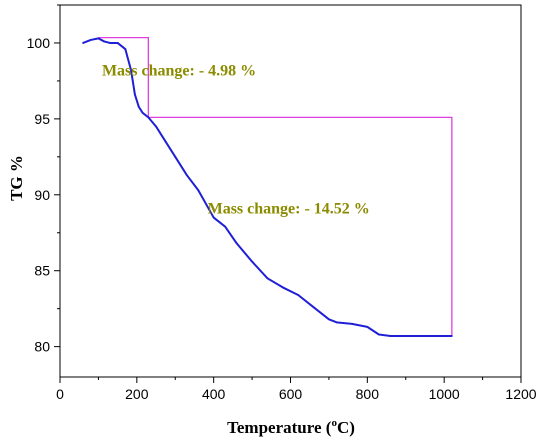 This screenshot has width=545, height=440. I want to click on y-axis-title: TG %, so click(16, 178).